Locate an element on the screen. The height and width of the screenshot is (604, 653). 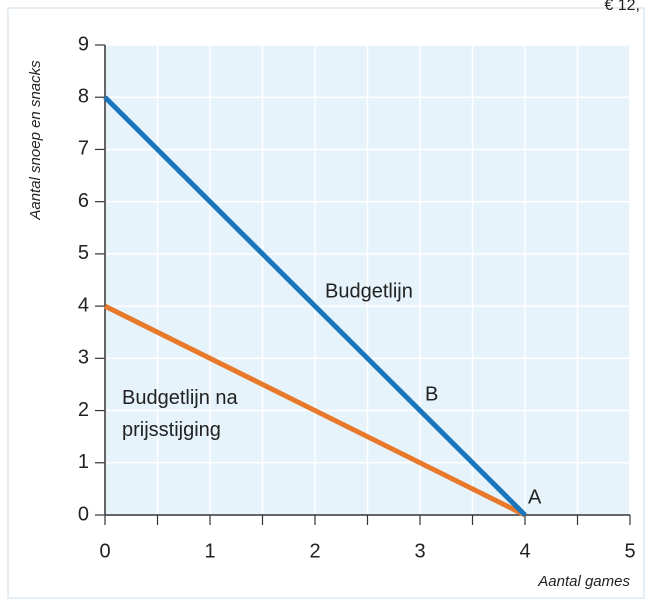
y-tick-label: 7 is located at coordinates (83, 149).